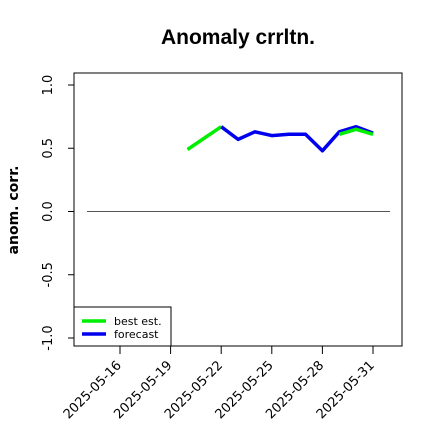 The height and width of the screenshot is (440, 440). Describe the element at coordinates (48, 85) in the screenshot. I see `y-tick-label: 1.0` at that location.